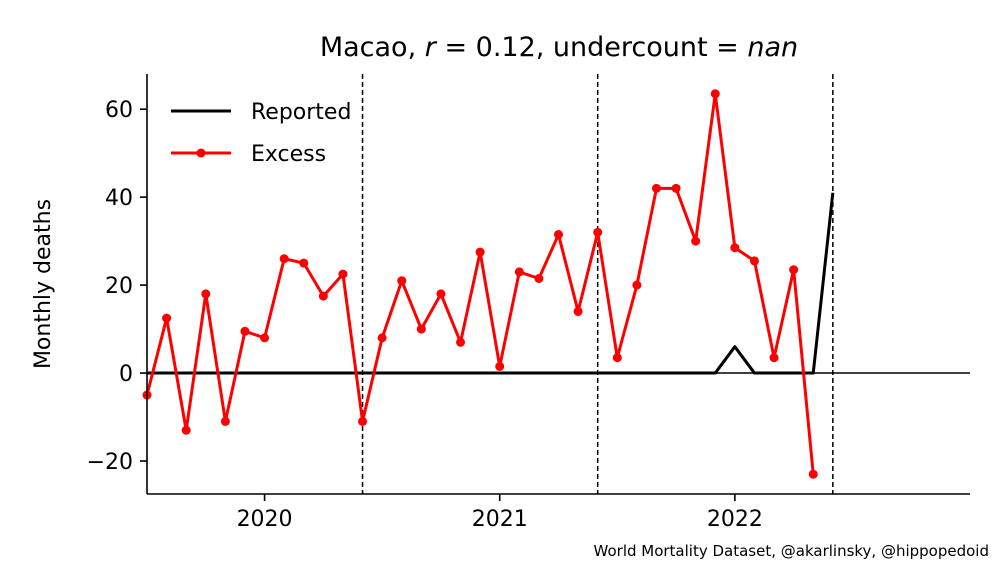 The height and width of the screenshot is (562, 1000). I want to click on x-tick-label-0: 2020, so click(265, 519).